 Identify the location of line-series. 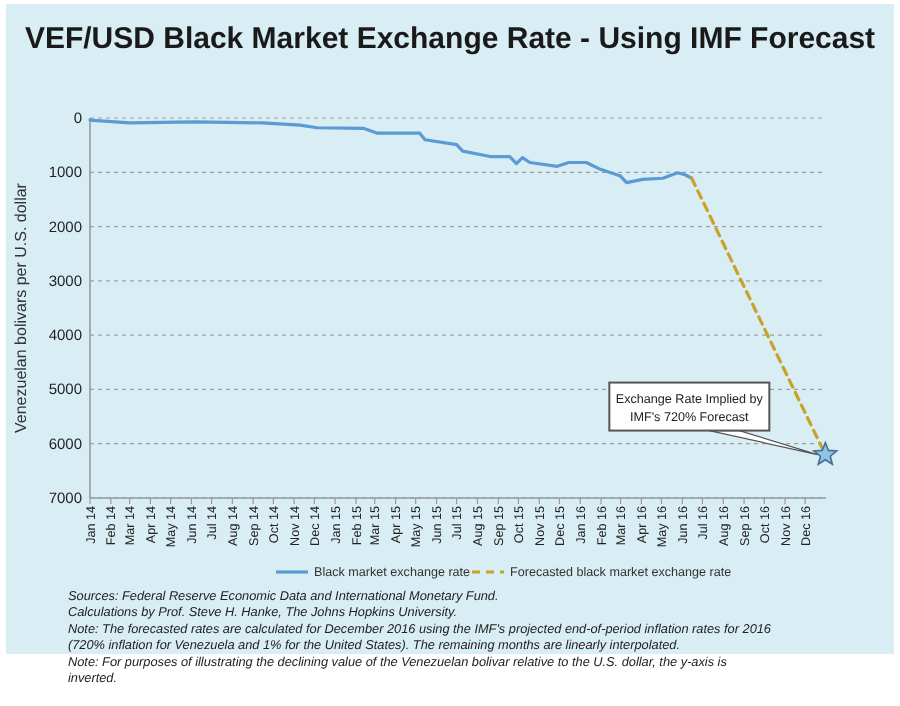
(391, 151).